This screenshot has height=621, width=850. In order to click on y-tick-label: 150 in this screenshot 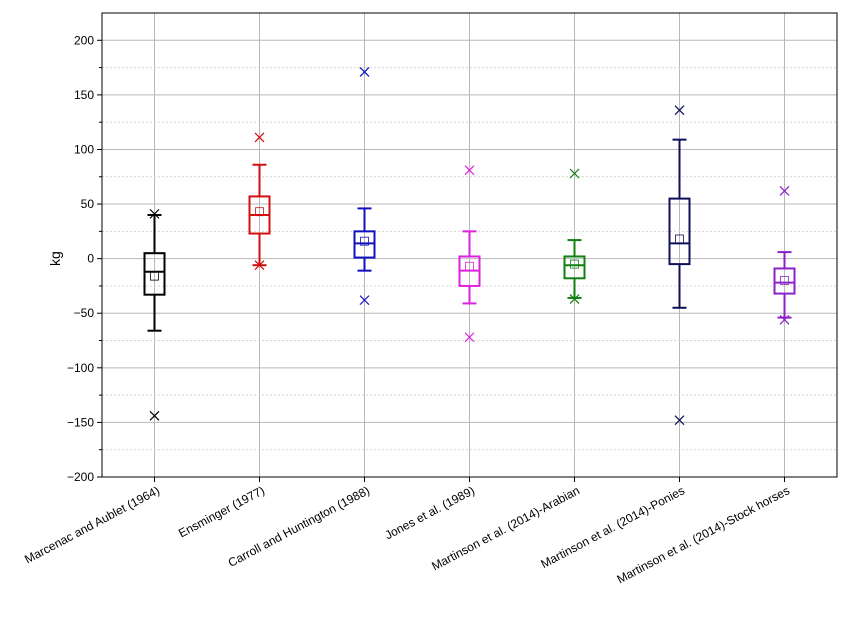, I will do `click(84, 95)`.